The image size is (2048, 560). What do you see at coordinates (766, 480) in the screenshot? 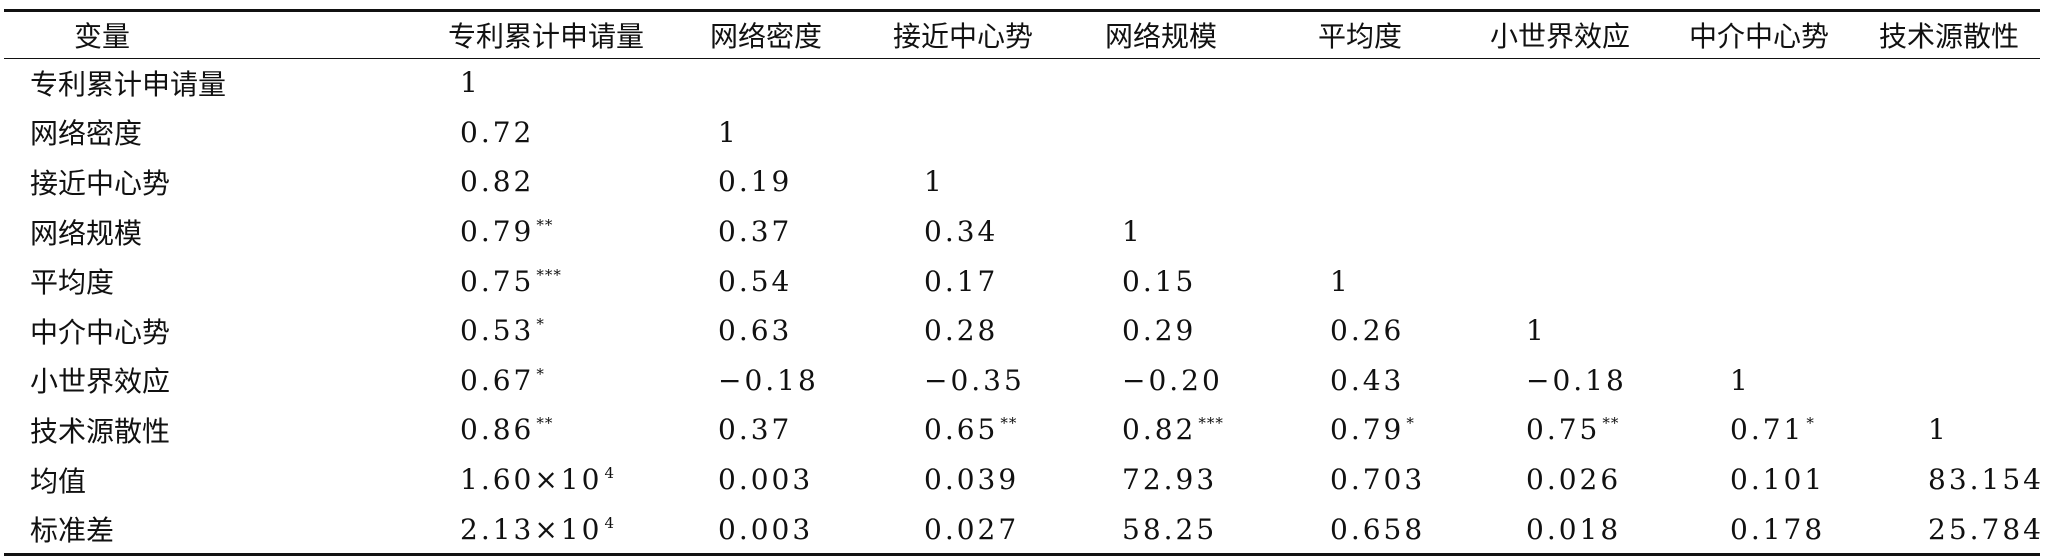
I see `table-cell: 0.003` at bounding box center [766, 480].